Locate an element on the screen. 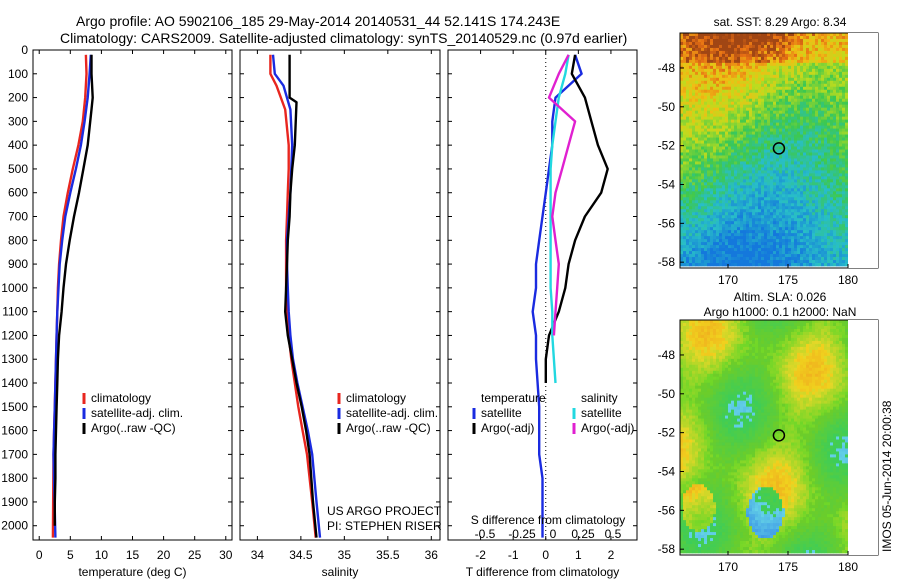  secondary-tick-label: 0.5 is located at coordinates (613, 534).